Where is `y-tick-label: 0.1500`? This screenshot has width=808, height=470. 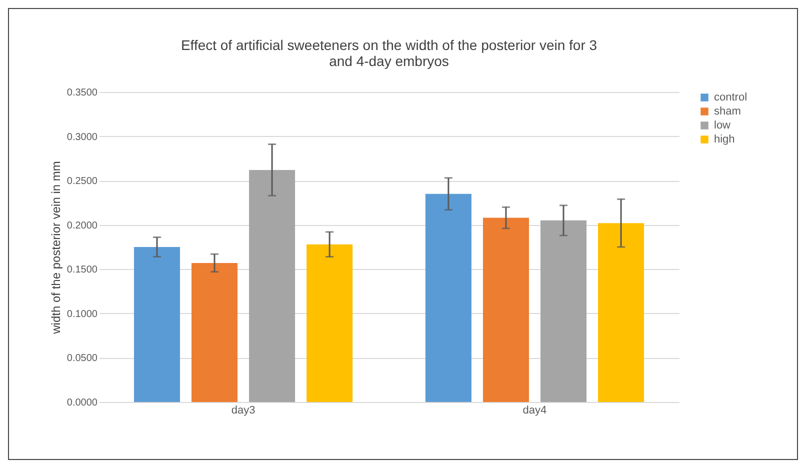 y-tick-label: 0.1500 is located at coordinates (82, 270).